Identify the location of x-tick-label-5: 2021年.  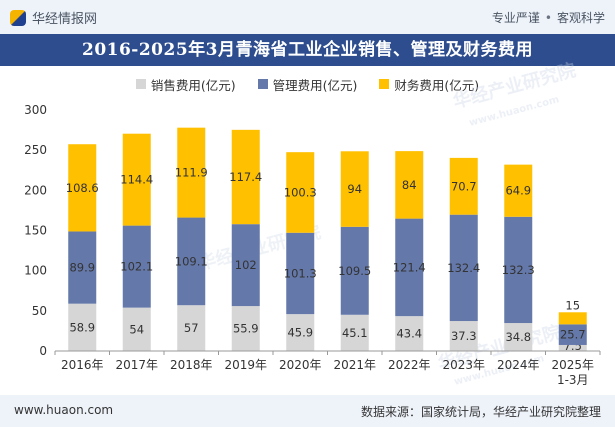
(354, 365).